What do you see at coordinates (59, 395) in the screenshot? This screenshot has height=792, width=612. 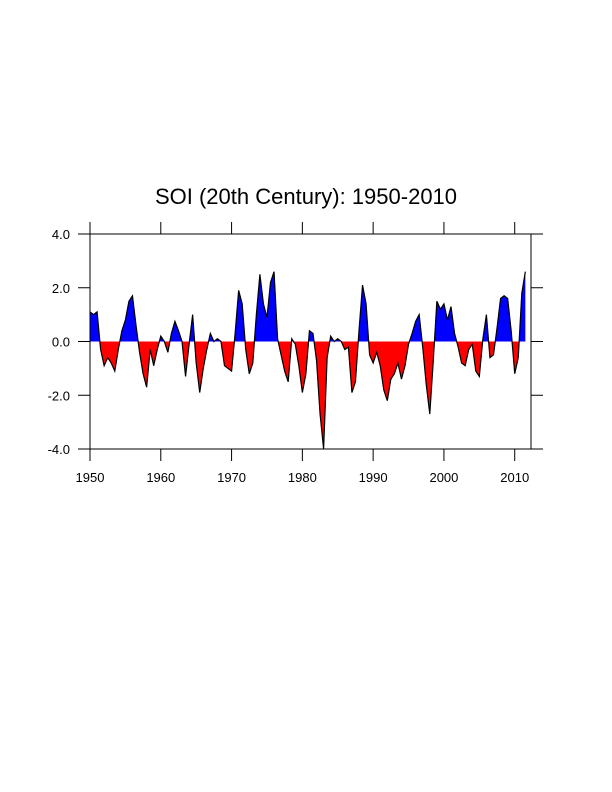 I see `y-tick-label: -2.0` at bounding box center [59, 395].